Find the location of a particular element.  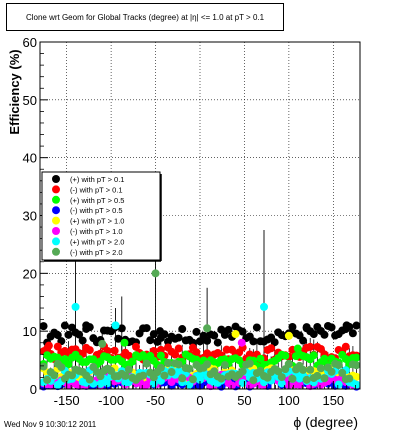

legend-entry-label: (+) with pT > 1.0 is located at coordinates (97, 221).